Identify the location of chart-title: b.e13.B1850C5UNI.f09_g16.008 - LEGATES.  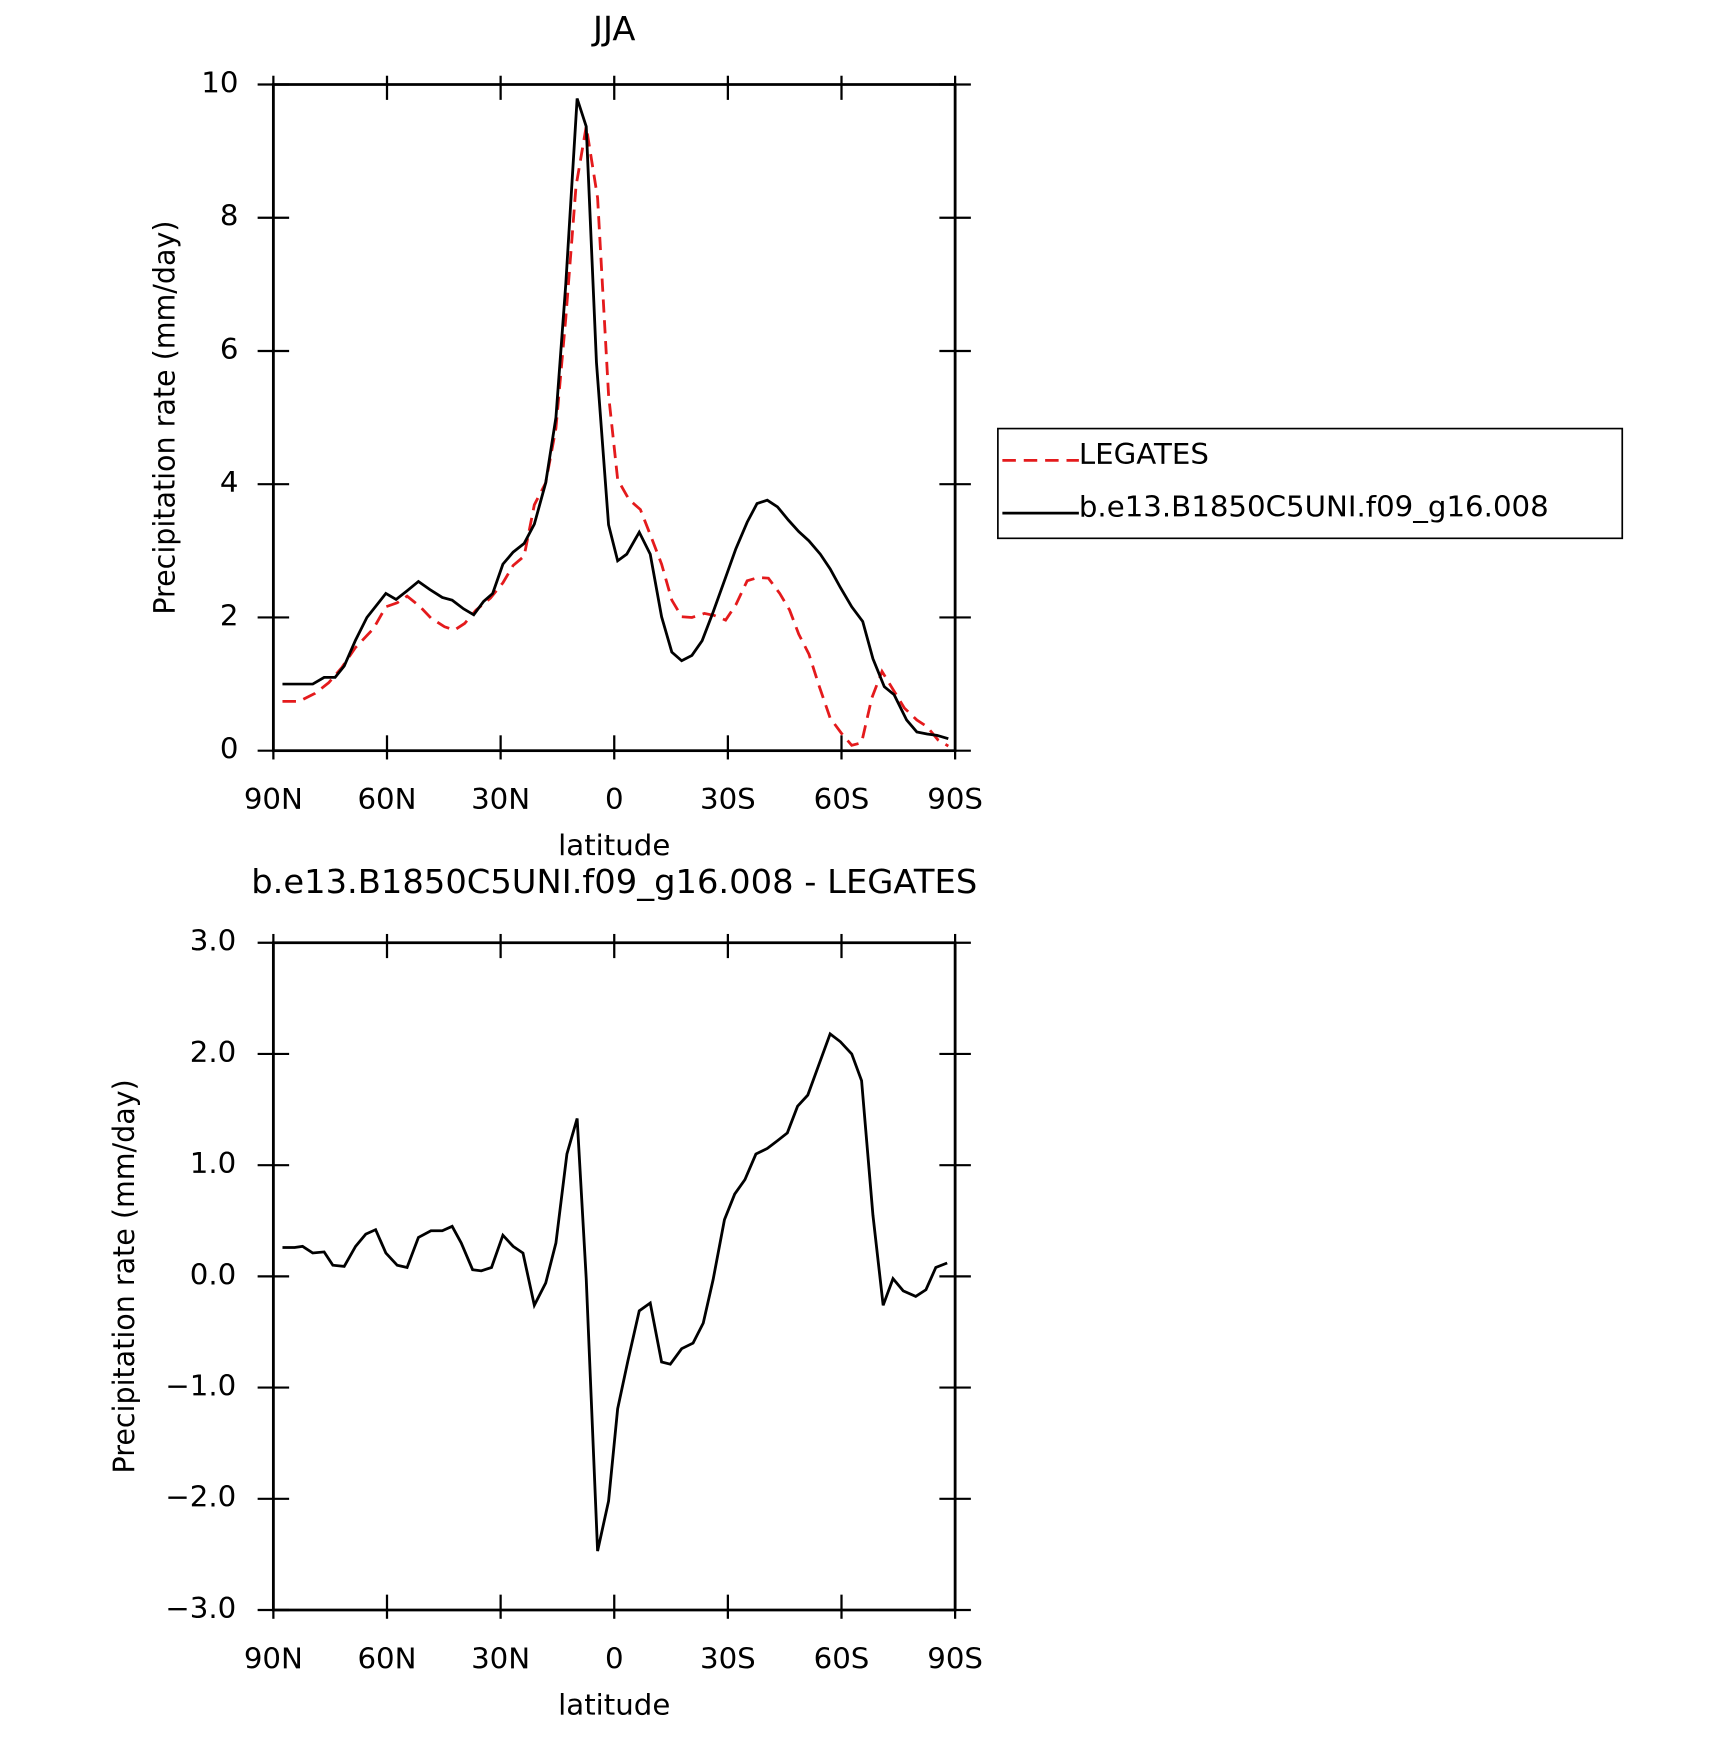
(614, 881).